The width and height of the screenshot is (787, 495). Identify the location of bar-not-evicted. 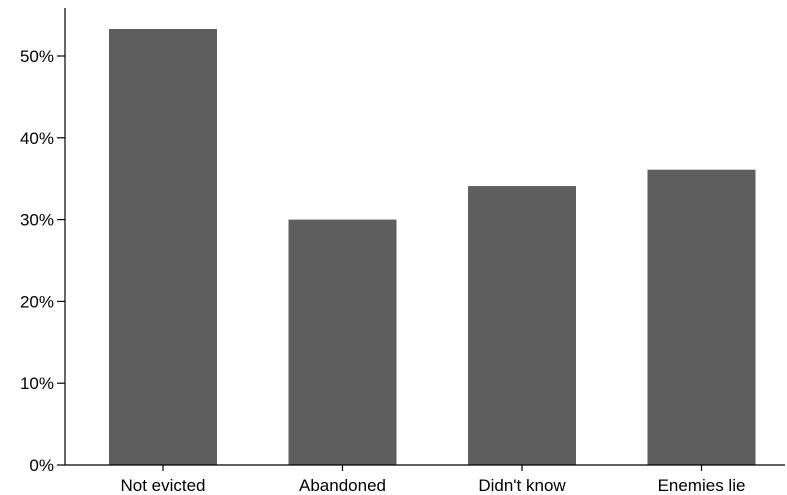
(163, 247).